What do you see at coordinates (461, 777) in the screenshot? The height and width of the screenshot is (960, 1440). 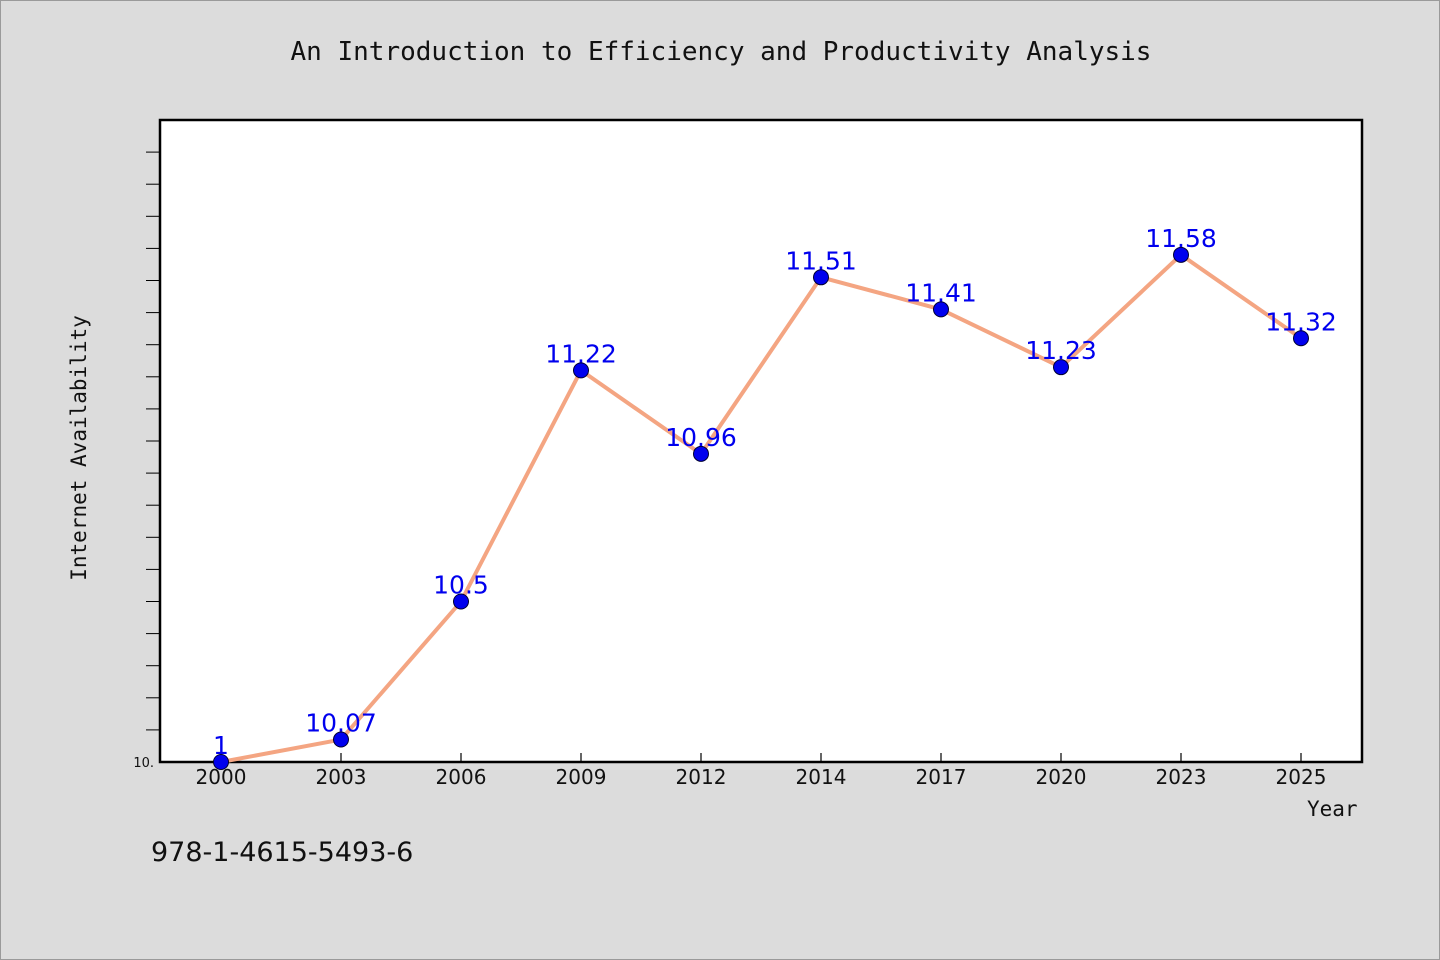 I see `x-tick-label: 2006` at bounding box center [461, 777].